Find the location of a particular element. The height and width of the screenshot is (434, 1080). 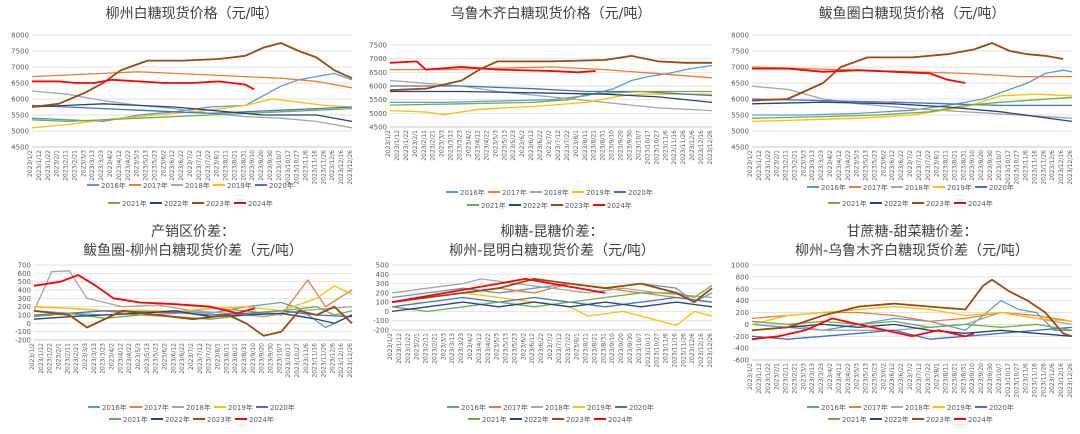

x-tick-label: 2023/12/26 is located at coordinates (1070, 167).